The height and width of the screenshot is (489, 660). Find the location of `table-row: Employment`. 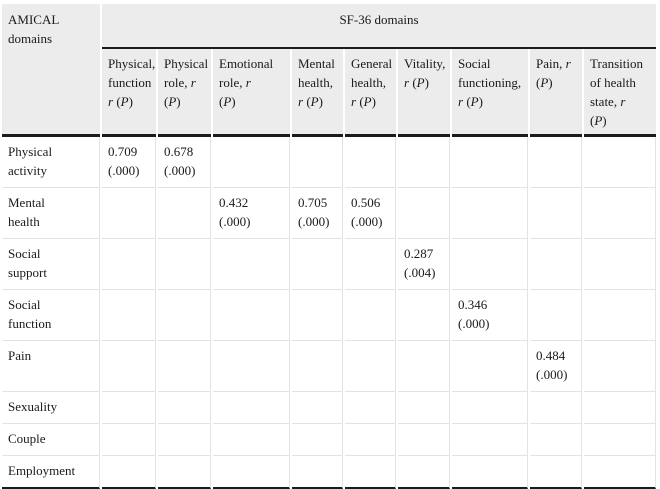

table-row: Employment is located at coordinates (329, 472).